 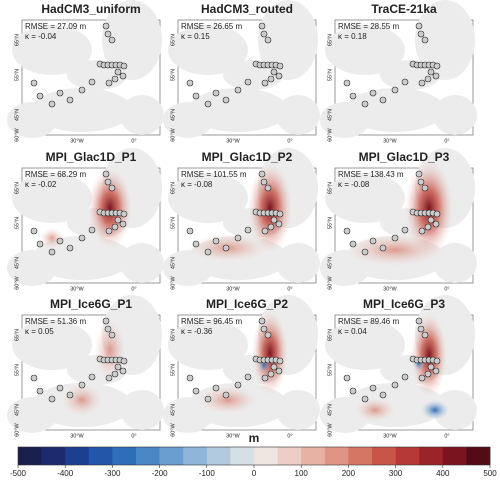 I want to click on colorbar-tick-label: 500, so click(x=490, y=473).